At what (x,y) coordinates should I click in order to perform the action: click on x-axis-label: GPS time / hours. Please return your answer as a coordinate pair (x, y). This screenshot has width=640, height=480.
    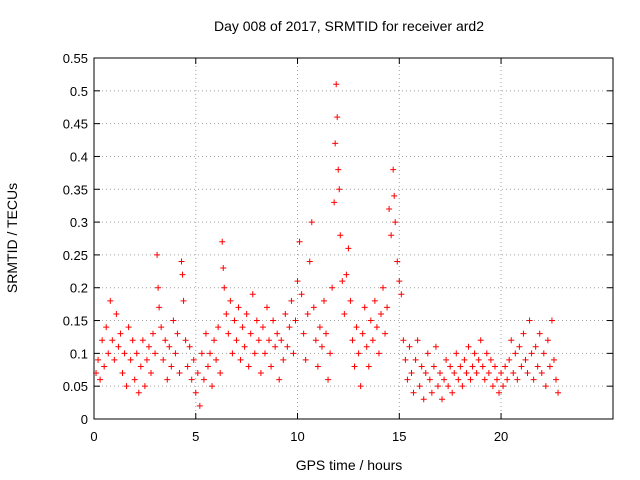
    Looking at the image, I should click on (349, 465).